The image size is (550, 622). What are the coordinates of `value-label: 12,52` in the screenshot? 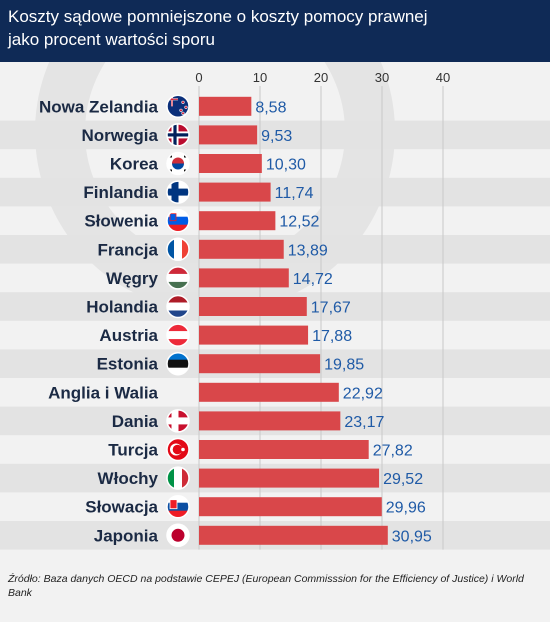 It's located at (299, 222).